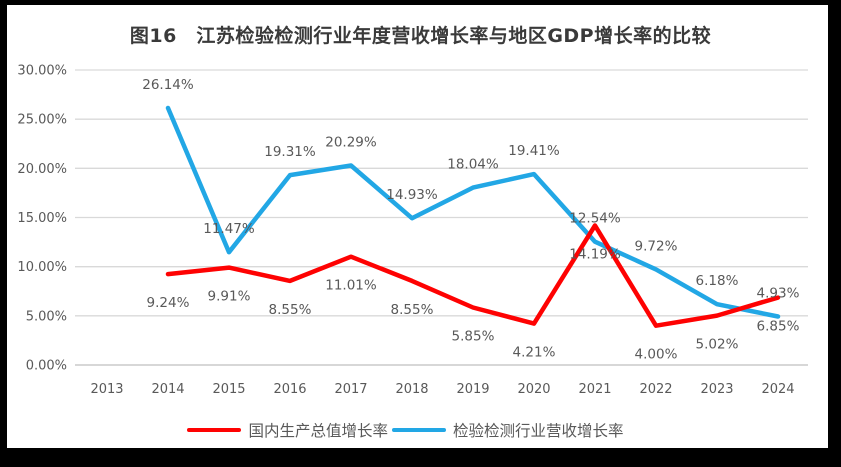 Image resolution: width=841 pixels, height=467 pixels. What do you see at coordinates (778, 327) in the screenshot?
I see `gdp-data-label-2024: 6.85%` at bounding box center [778, 327].